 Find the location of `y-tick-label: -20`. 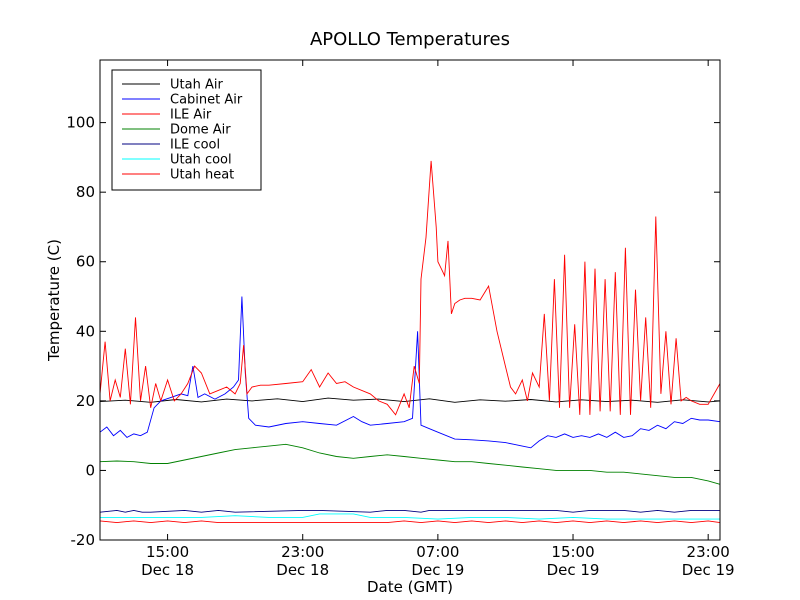

y-tick-label: -20 is located at coordinates (83, 540).